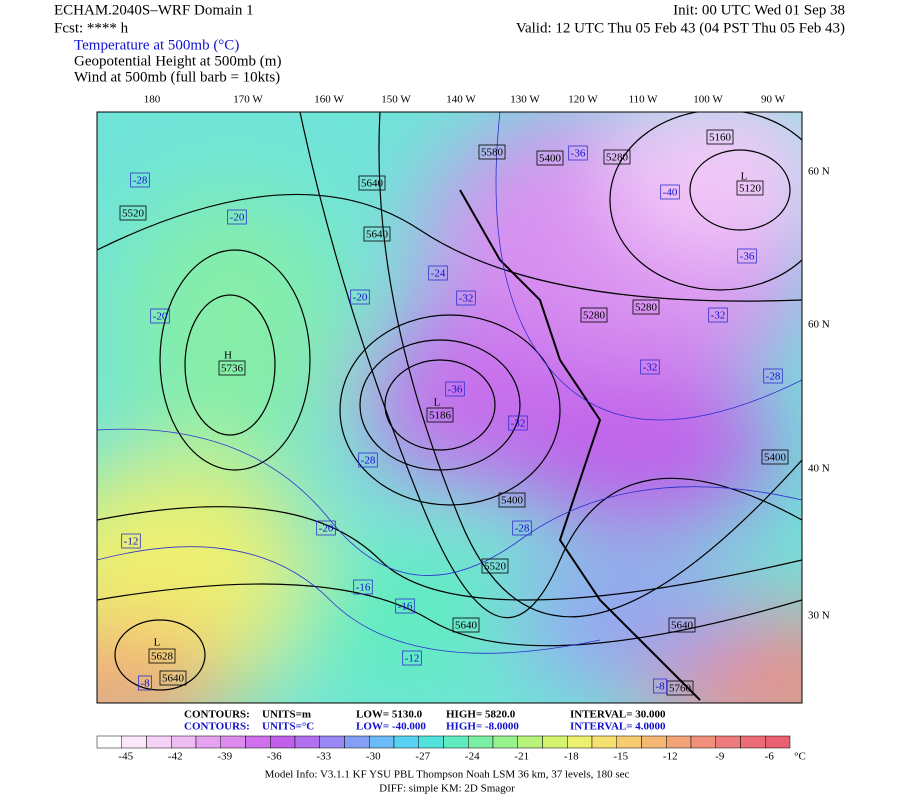 The width and height of the screenshot is (900, 800). I want to click on contour-label: -32, so click(650, 367).